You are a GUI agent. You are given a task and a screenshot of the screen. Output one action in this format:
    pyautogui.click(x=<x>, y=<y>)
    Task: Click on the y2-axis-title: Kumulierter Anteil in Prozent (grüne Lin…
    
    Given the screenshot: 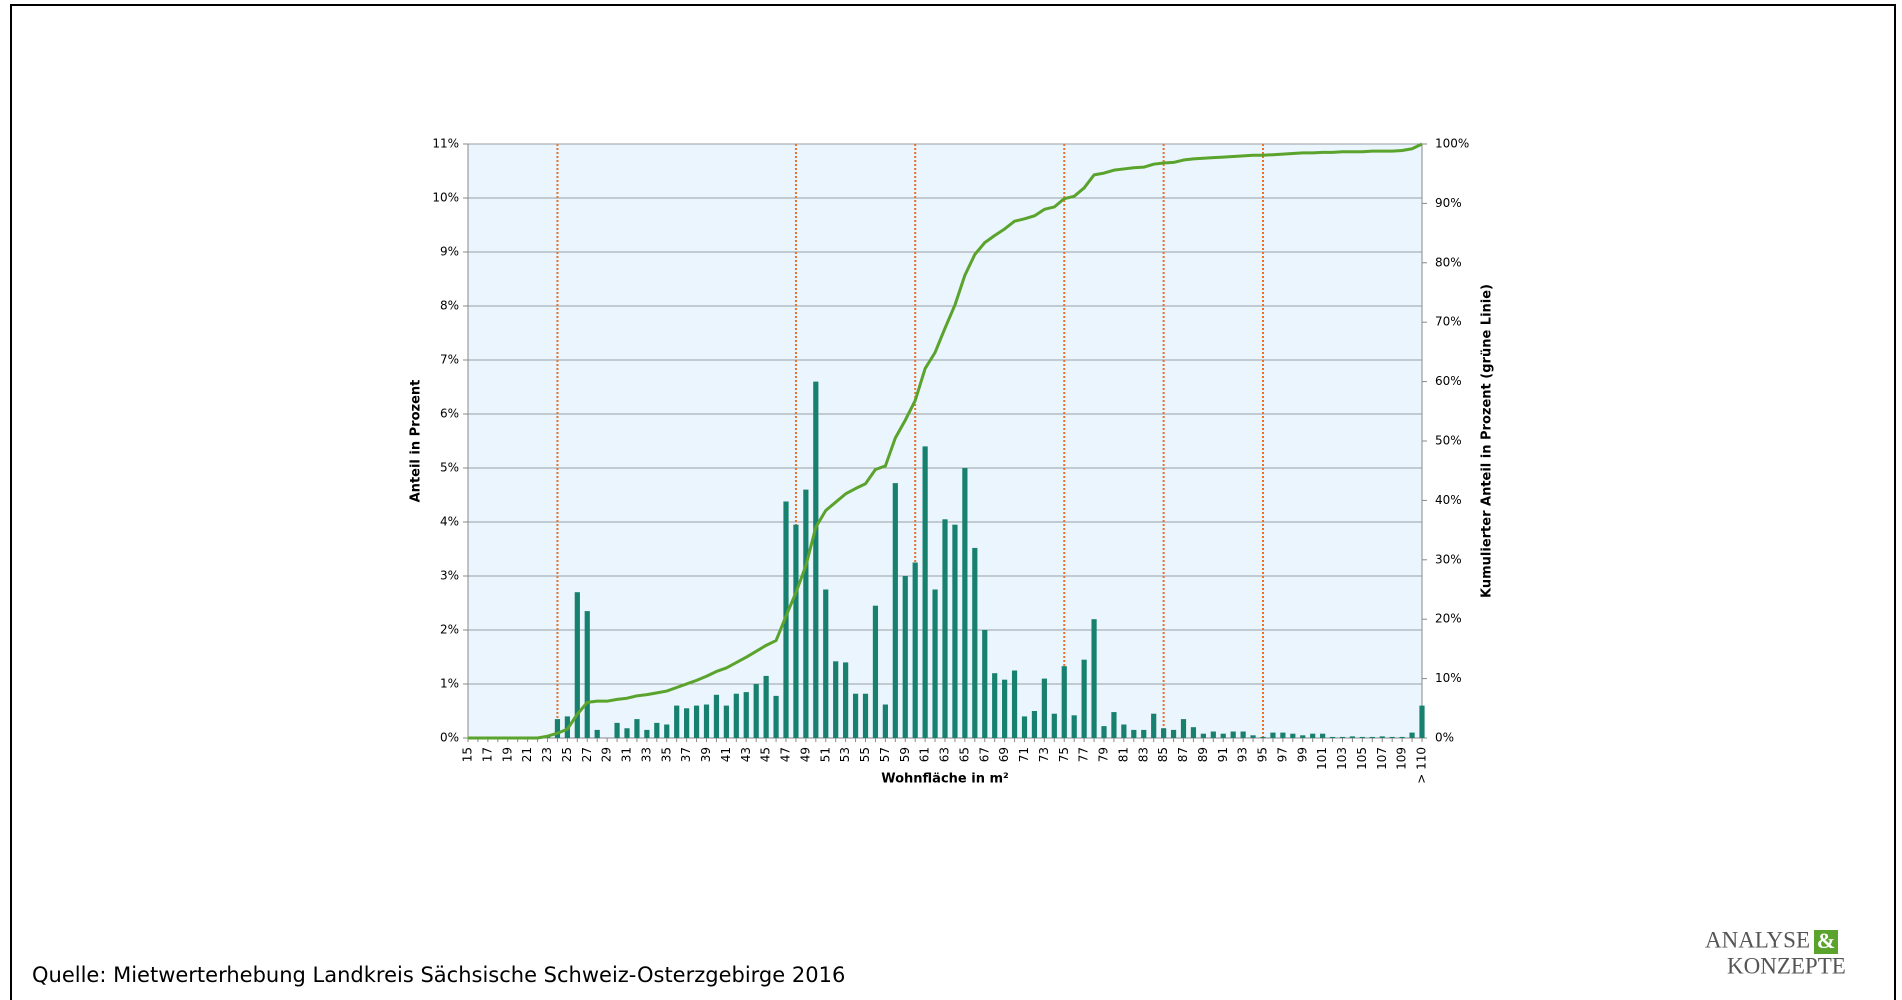 What is the action you would take?
    pyautogui.click(x=1487, y=441)
    